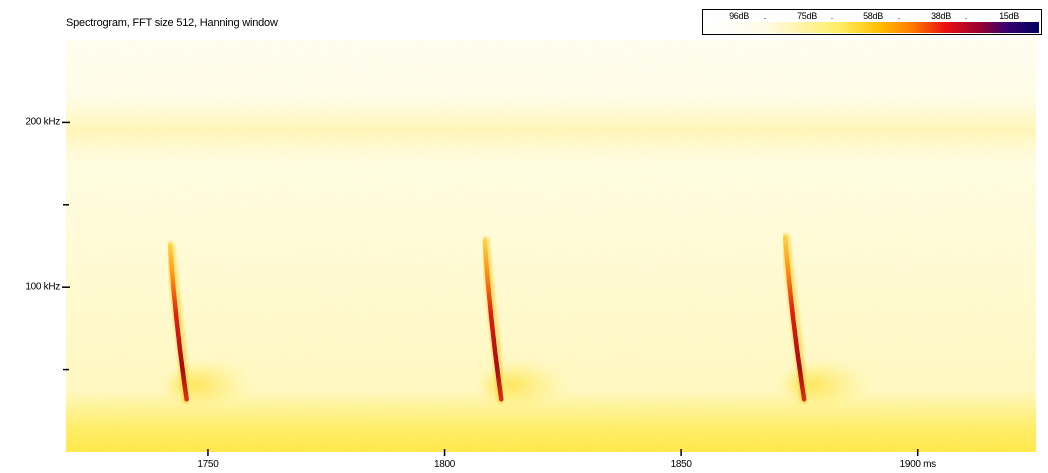  What do you see at coordinates (681, 464) in the screenshot?
I see `x-tick-label: 1850` at bounding box center [681, 464].